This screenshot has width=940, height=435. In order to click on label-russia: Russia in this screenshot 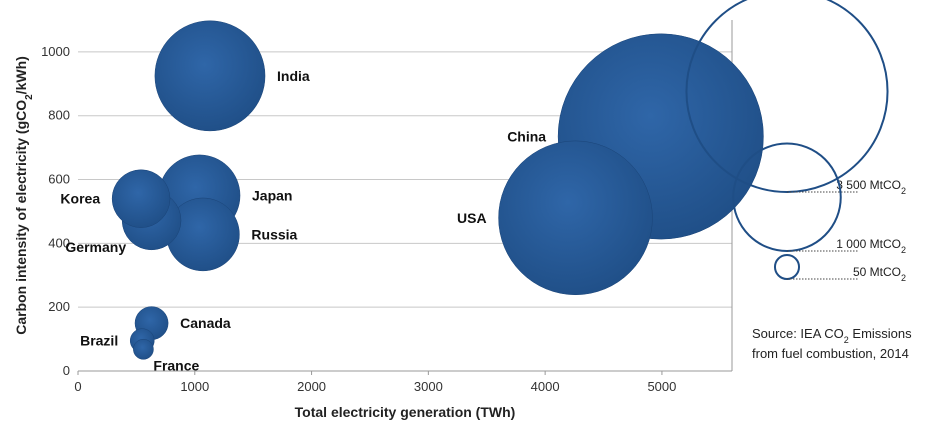, I will do `click(274, 234)`.